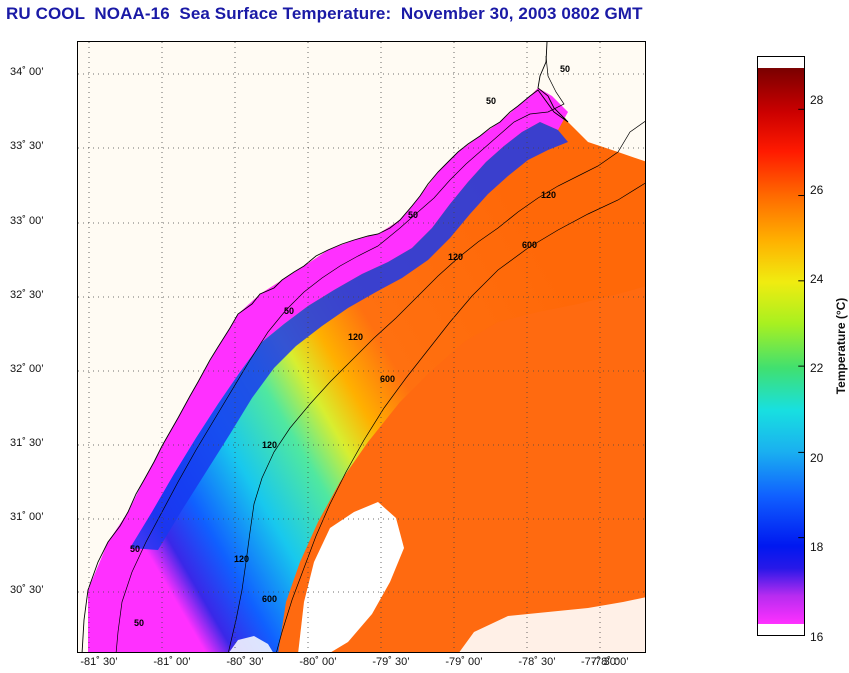  Describe the element at coordinates (27, 146) in the screenshot. I see `latitude-label: 33˚ 30’` at that location.